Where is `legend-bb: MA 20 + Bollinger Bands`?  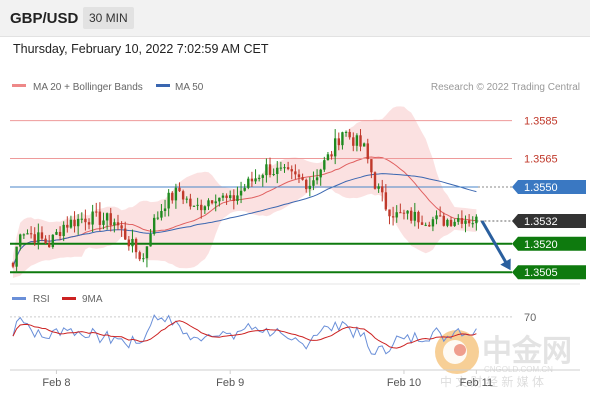 legend-bb: MA 20 + Bollinger Bands is located at coordinates (88, 87).